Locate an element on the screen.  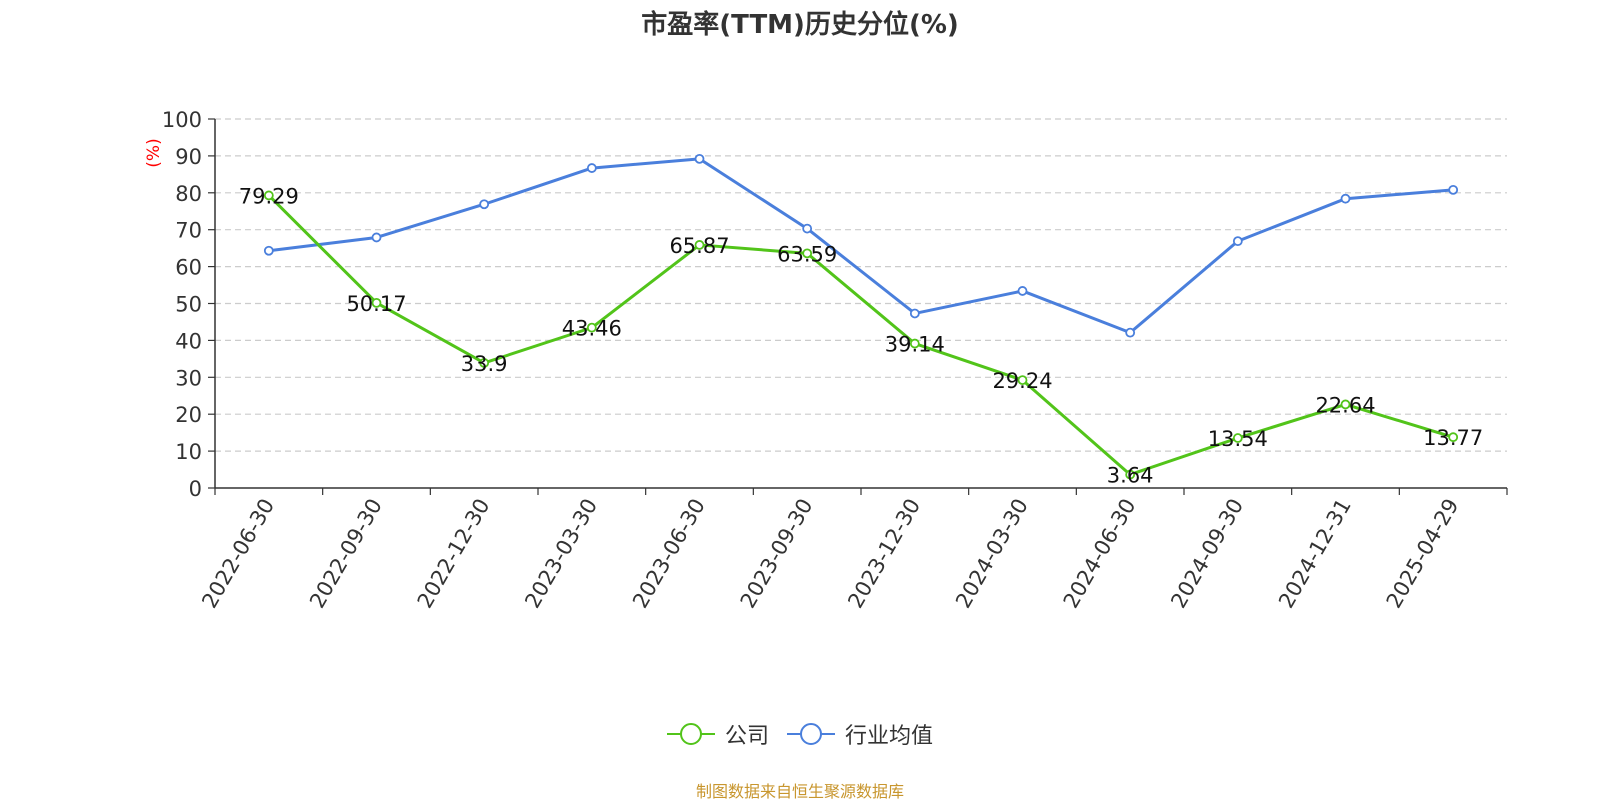
x-tick-label: 2024-09-30 is located at coordinates (1207, 554).